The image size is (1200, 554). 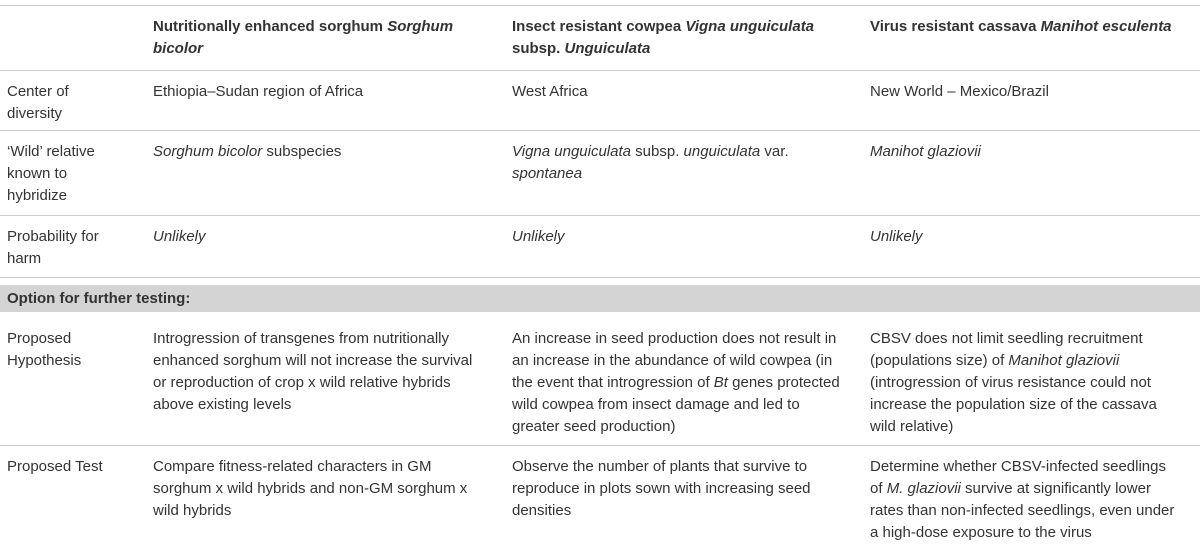 What do you see at coordinates (73, 497) in the screenshot?
I see `table-cell: Proposed Test` at bounding box center [73, 497].